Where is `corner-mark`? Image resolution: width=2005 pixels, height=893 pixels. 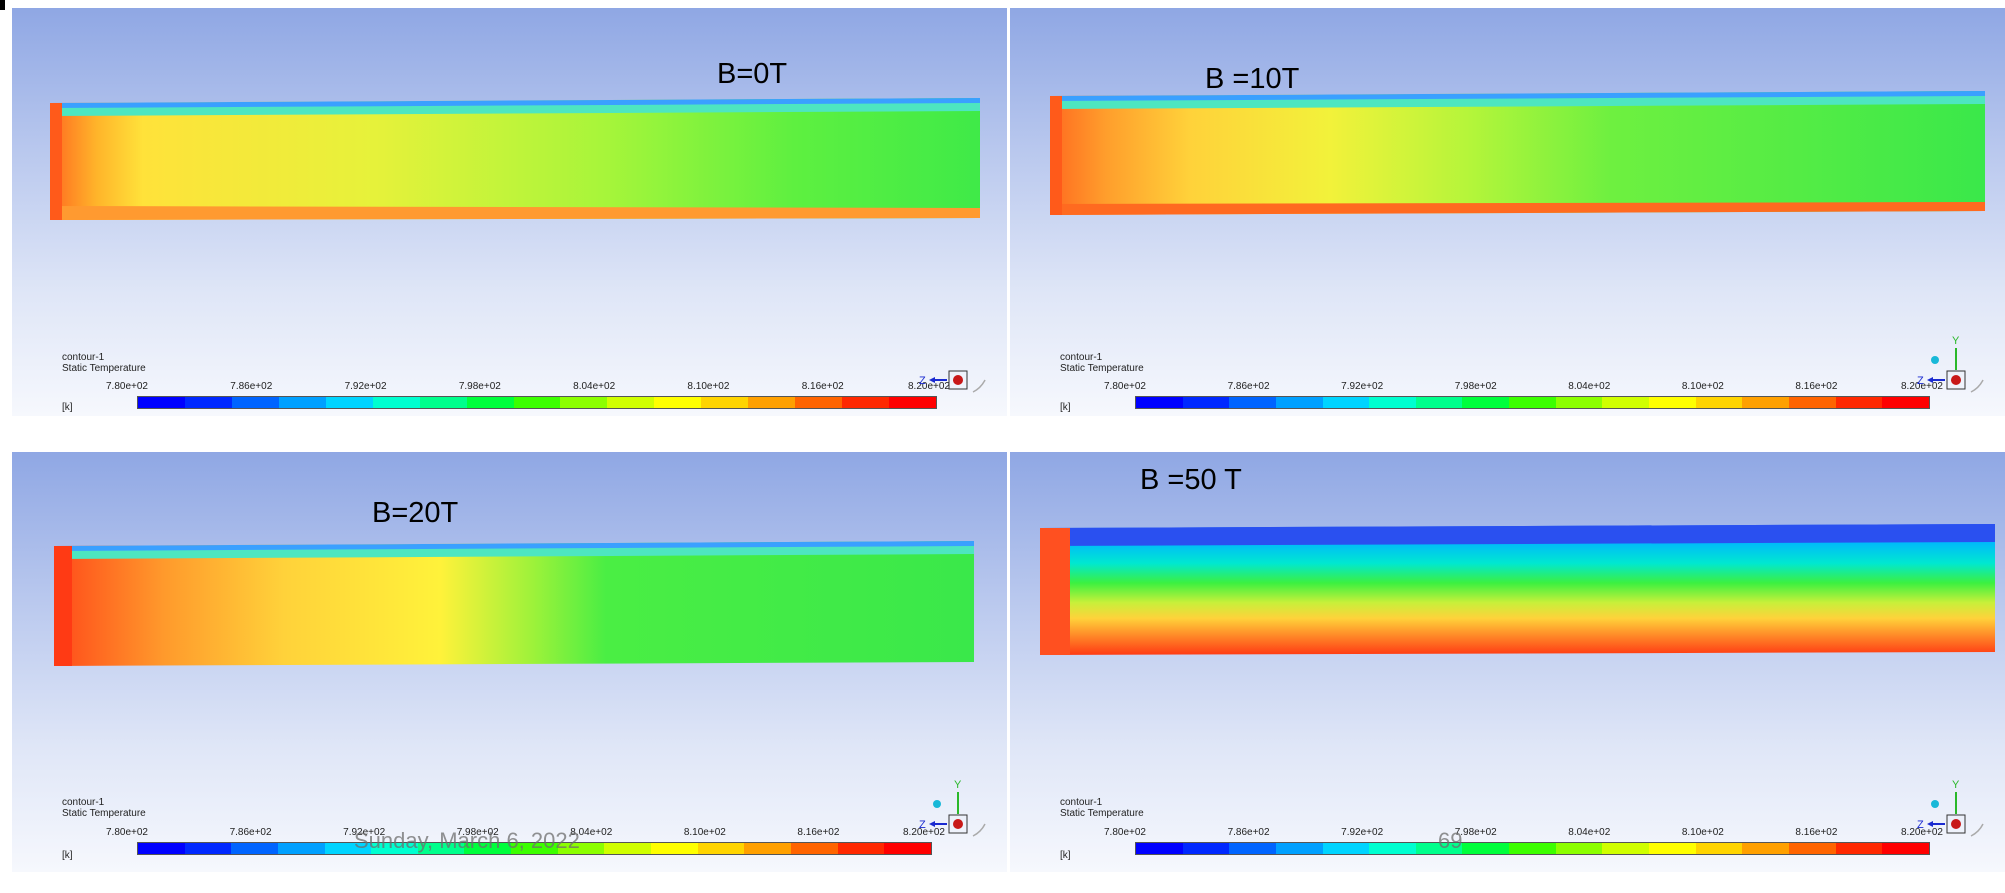
corner-mark is located at coordinates (2, 5).